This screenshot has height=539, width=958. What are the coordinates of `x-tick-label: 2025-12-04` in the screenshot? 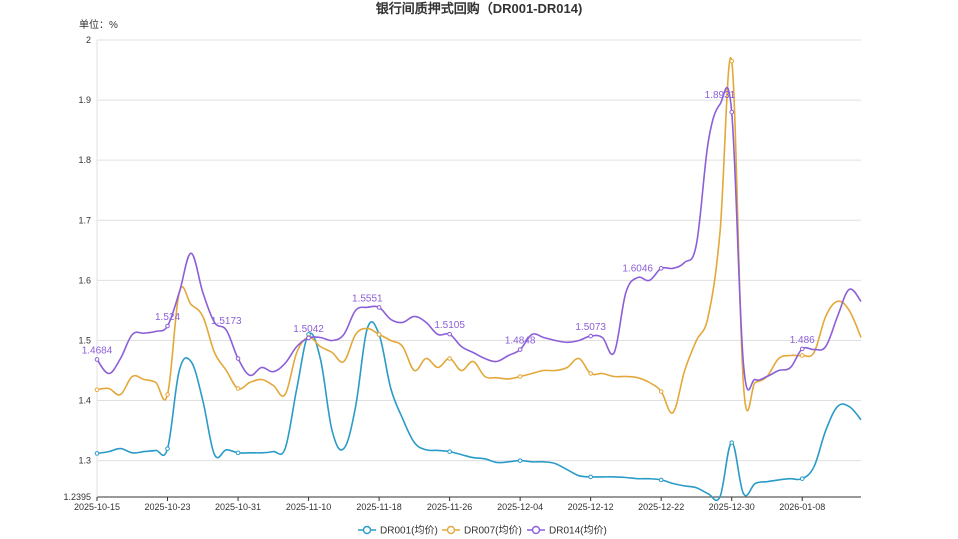 It's located at (520, 507).